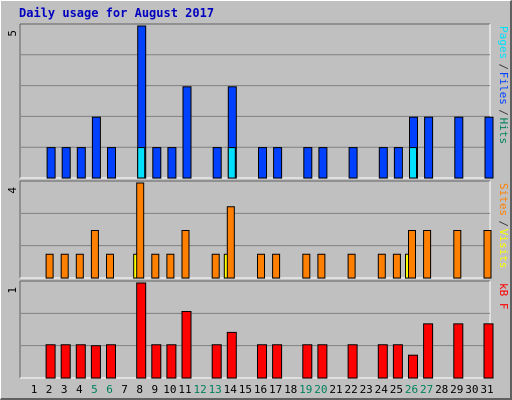 This screenshot has height=400, width=512. Describe the element at coordinates (471, 389) in the screenshot. I see `x-tick-label: 30` at that location.